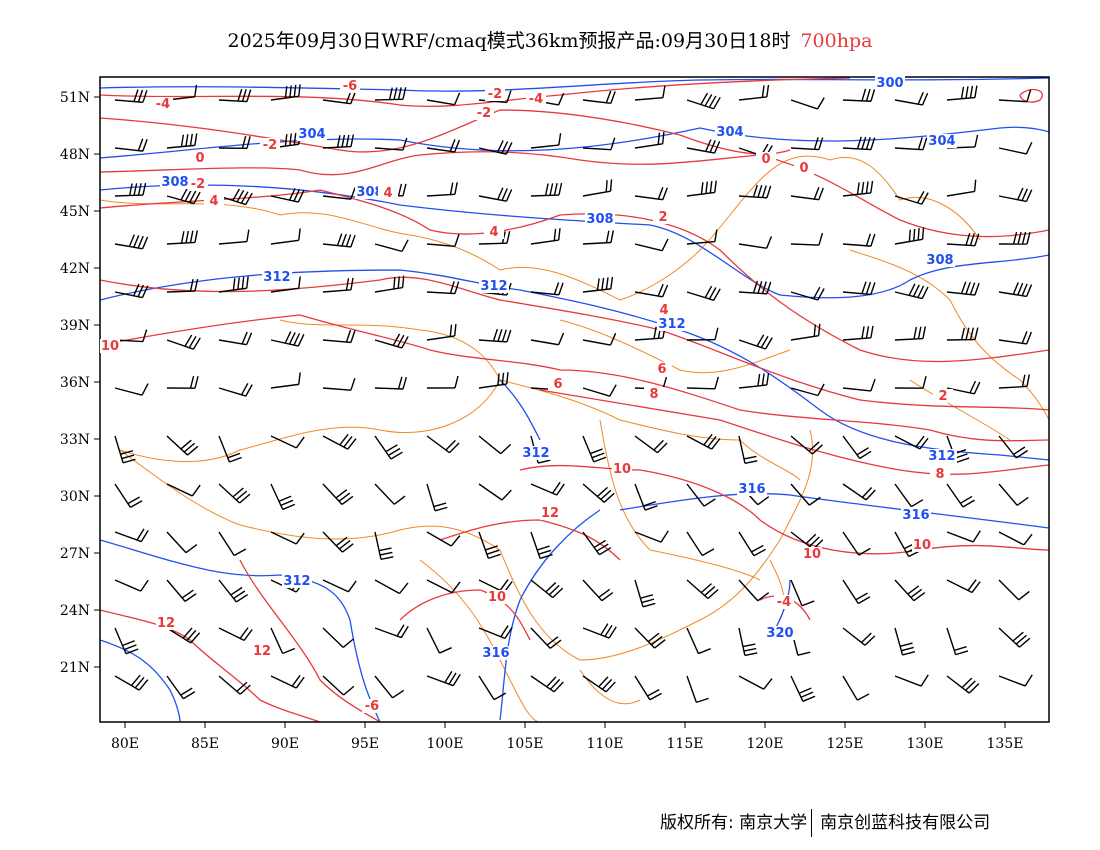  What do you see at coordinates (372, 706) in the screenshot?
I see `temperature-label: -6` at bounding box center [372, 706].